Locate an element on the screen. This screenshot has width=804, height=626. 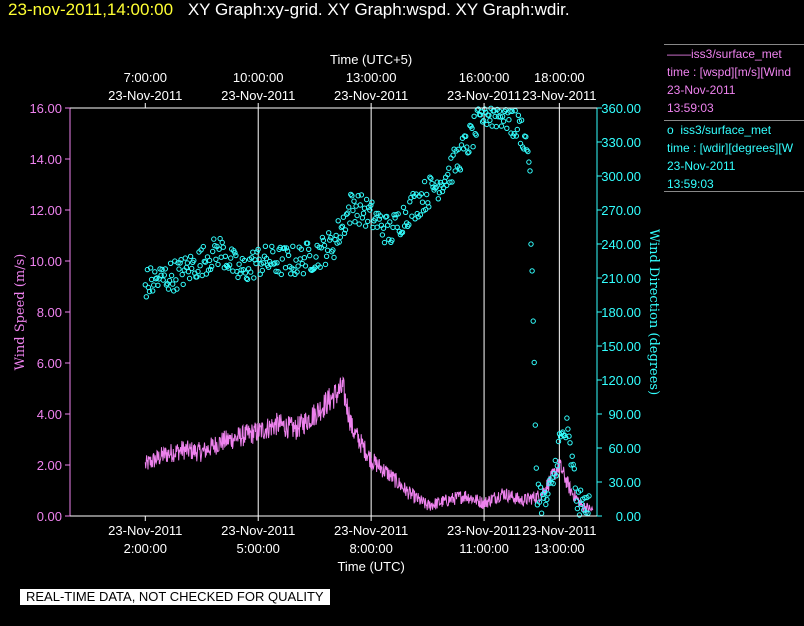
legend-wspd-title: ——iss3/surface_met is located at coordinates (735, 54).